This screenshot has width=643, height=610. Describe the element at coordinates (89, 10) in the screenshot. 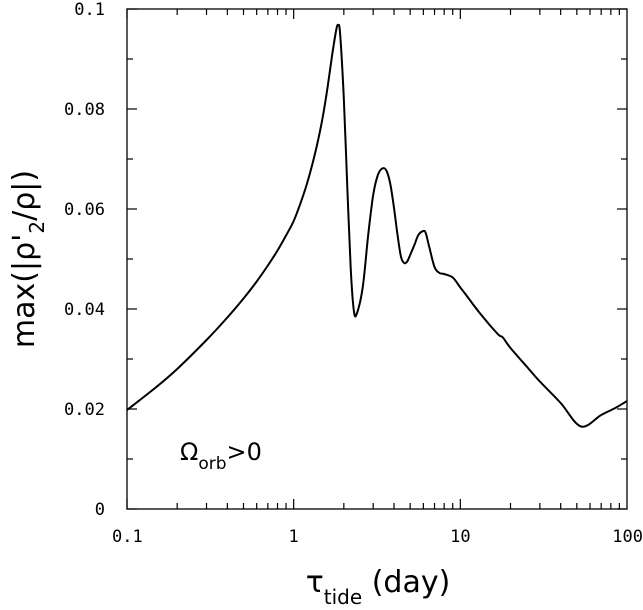

I see `y-tick-label: 0.1` at that location.